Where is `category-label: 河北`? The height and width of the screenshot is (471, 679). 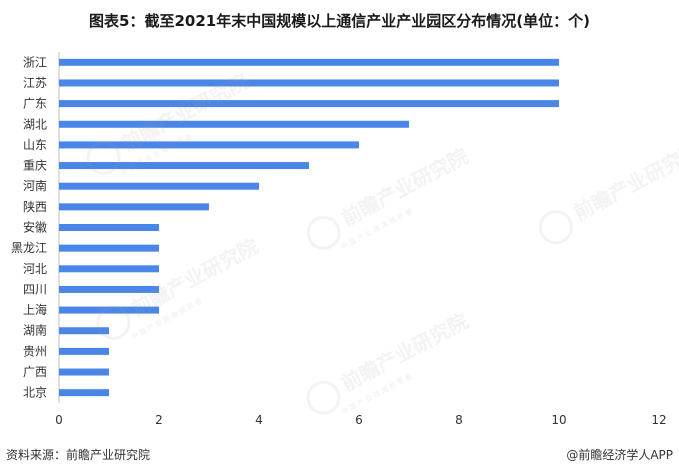
category-label: 河北 is located at coordinates (35, 269).